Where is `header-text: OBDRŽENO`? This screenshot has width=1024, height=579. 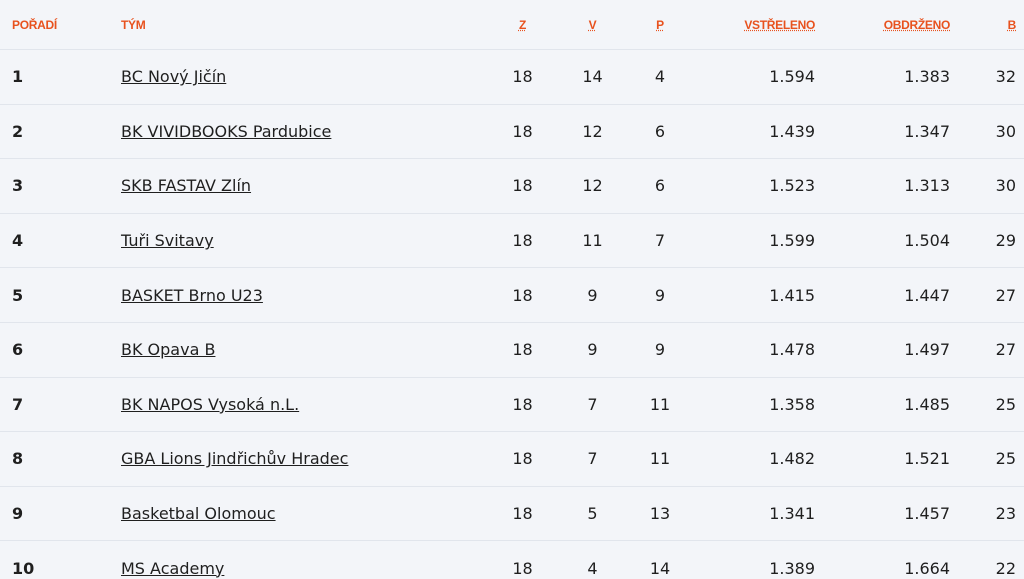 header-text: OBDRŽENO is located at coordinates (917, 24).